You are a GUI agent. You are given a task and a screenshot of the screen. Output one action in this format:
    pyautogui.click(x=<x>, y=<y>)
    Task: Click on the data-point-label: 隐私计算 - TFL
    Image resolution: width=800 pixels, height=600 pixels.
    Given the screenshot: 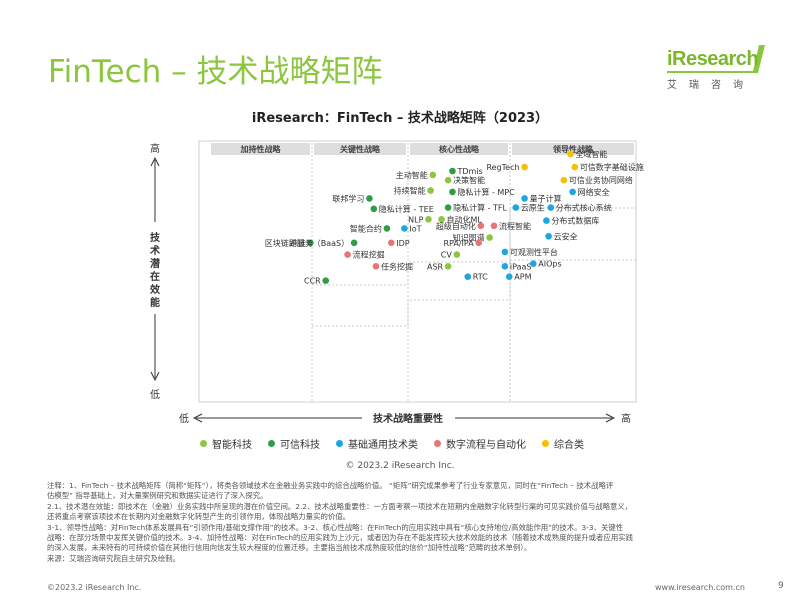 What is the action you would take?
    pyautogui.click(x=480, y=208)
    